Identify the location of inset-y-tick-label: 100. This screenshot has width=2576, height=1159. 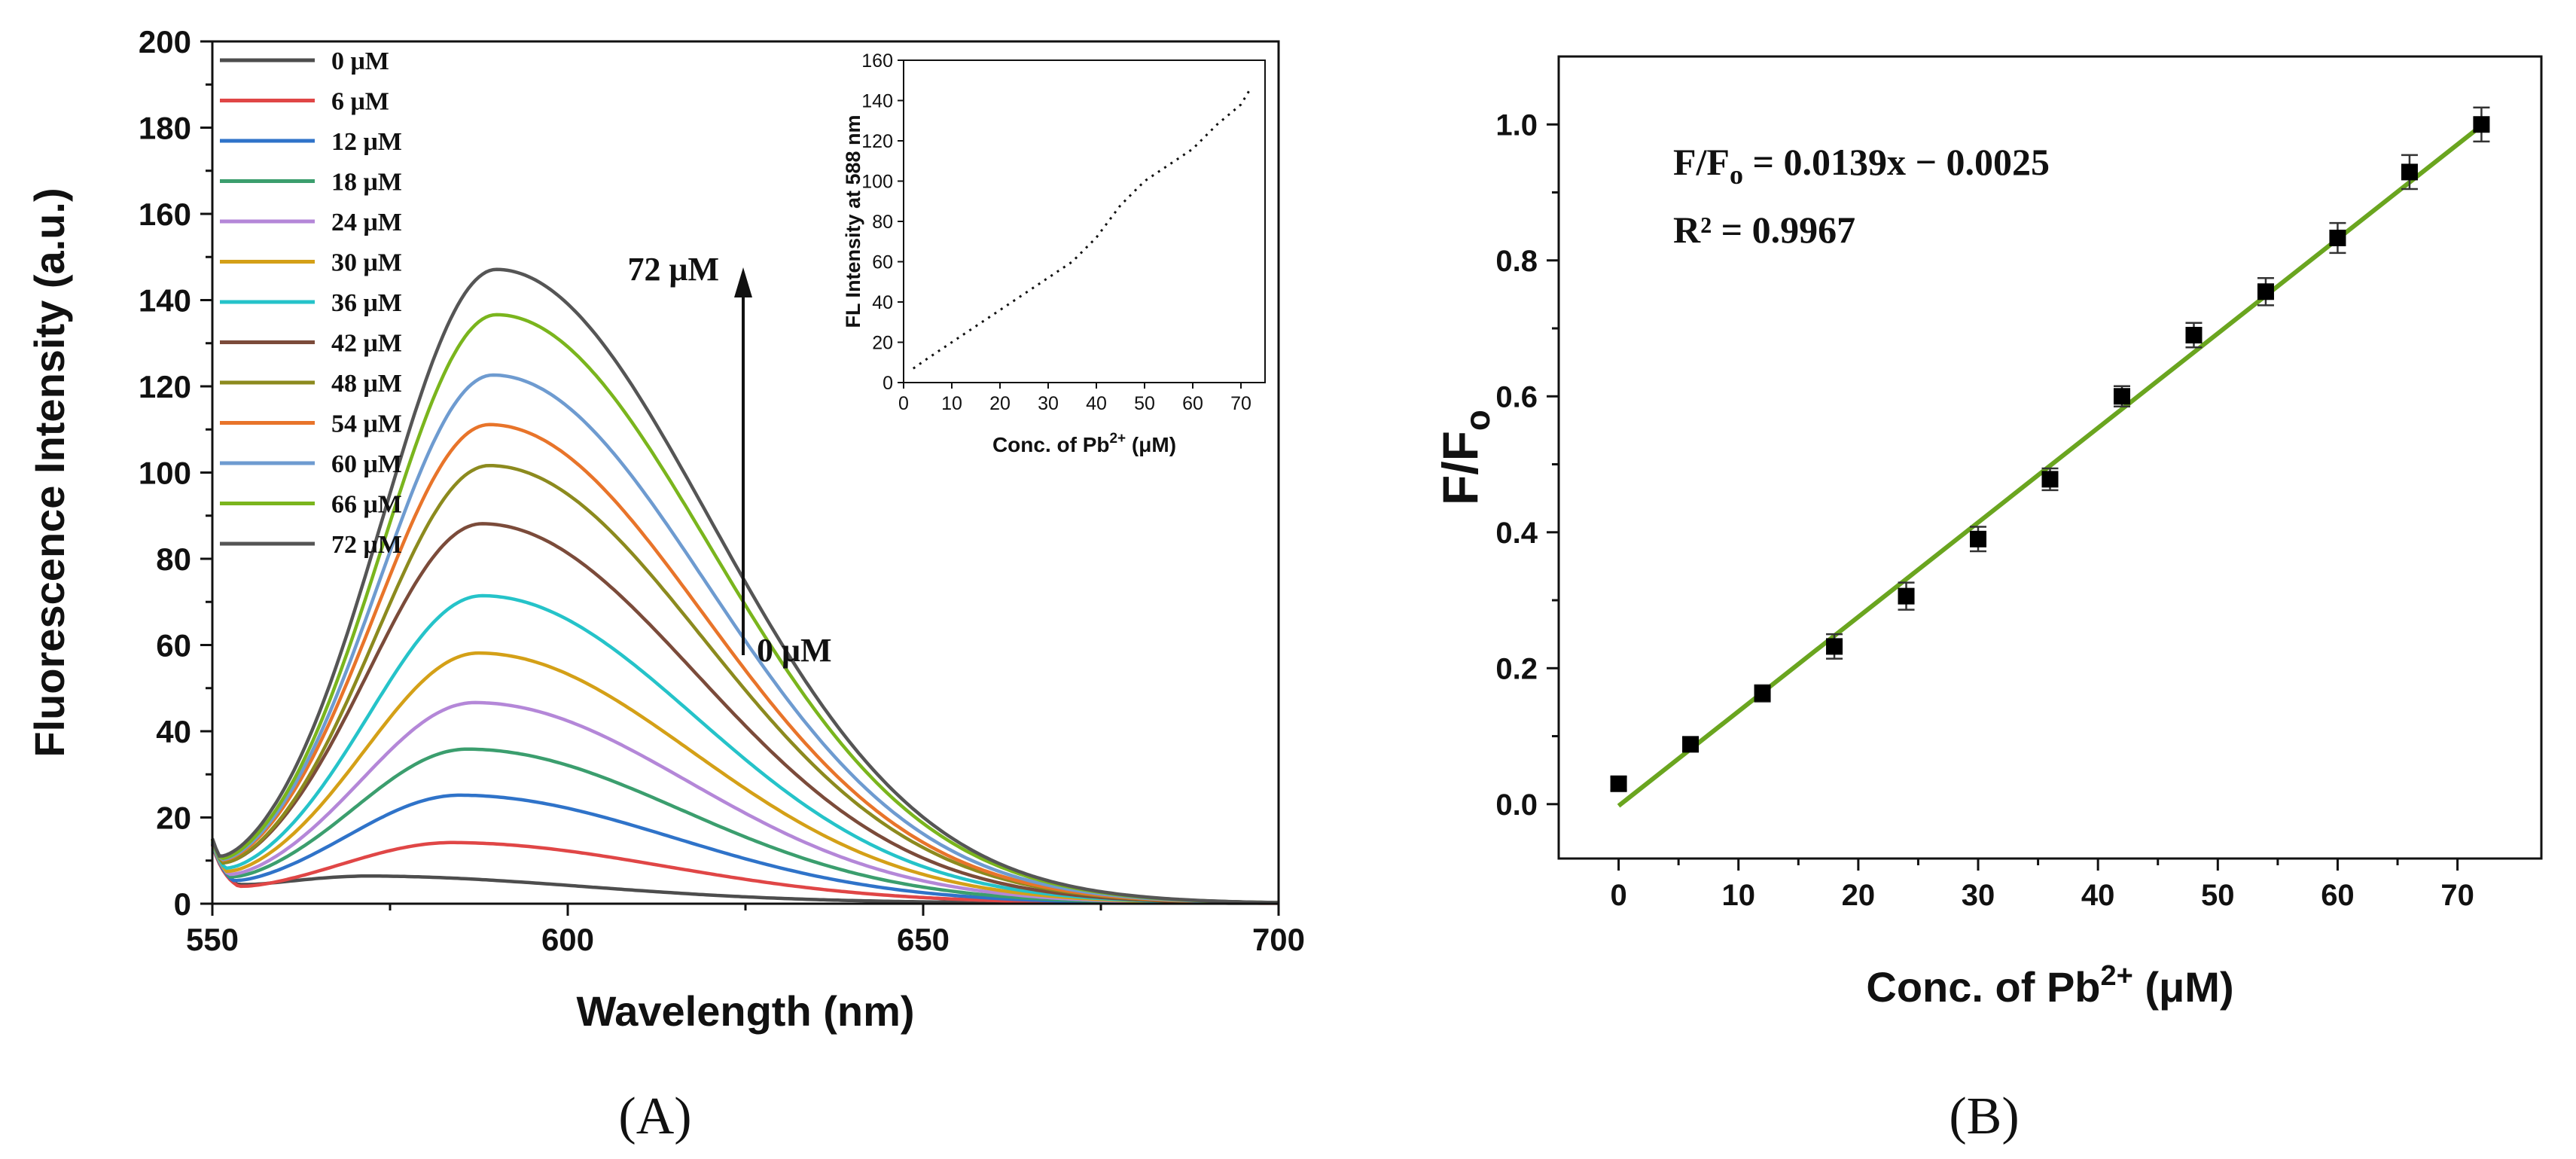
(877, 182).